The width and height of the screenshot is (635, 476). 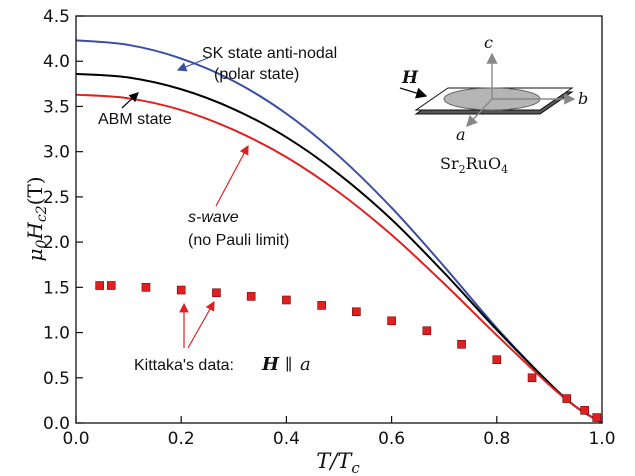 What do you see at coordinates (286, 439) in the screenshot?
I see `x-tick-label: 0.4` at bounding box center [286, 439].